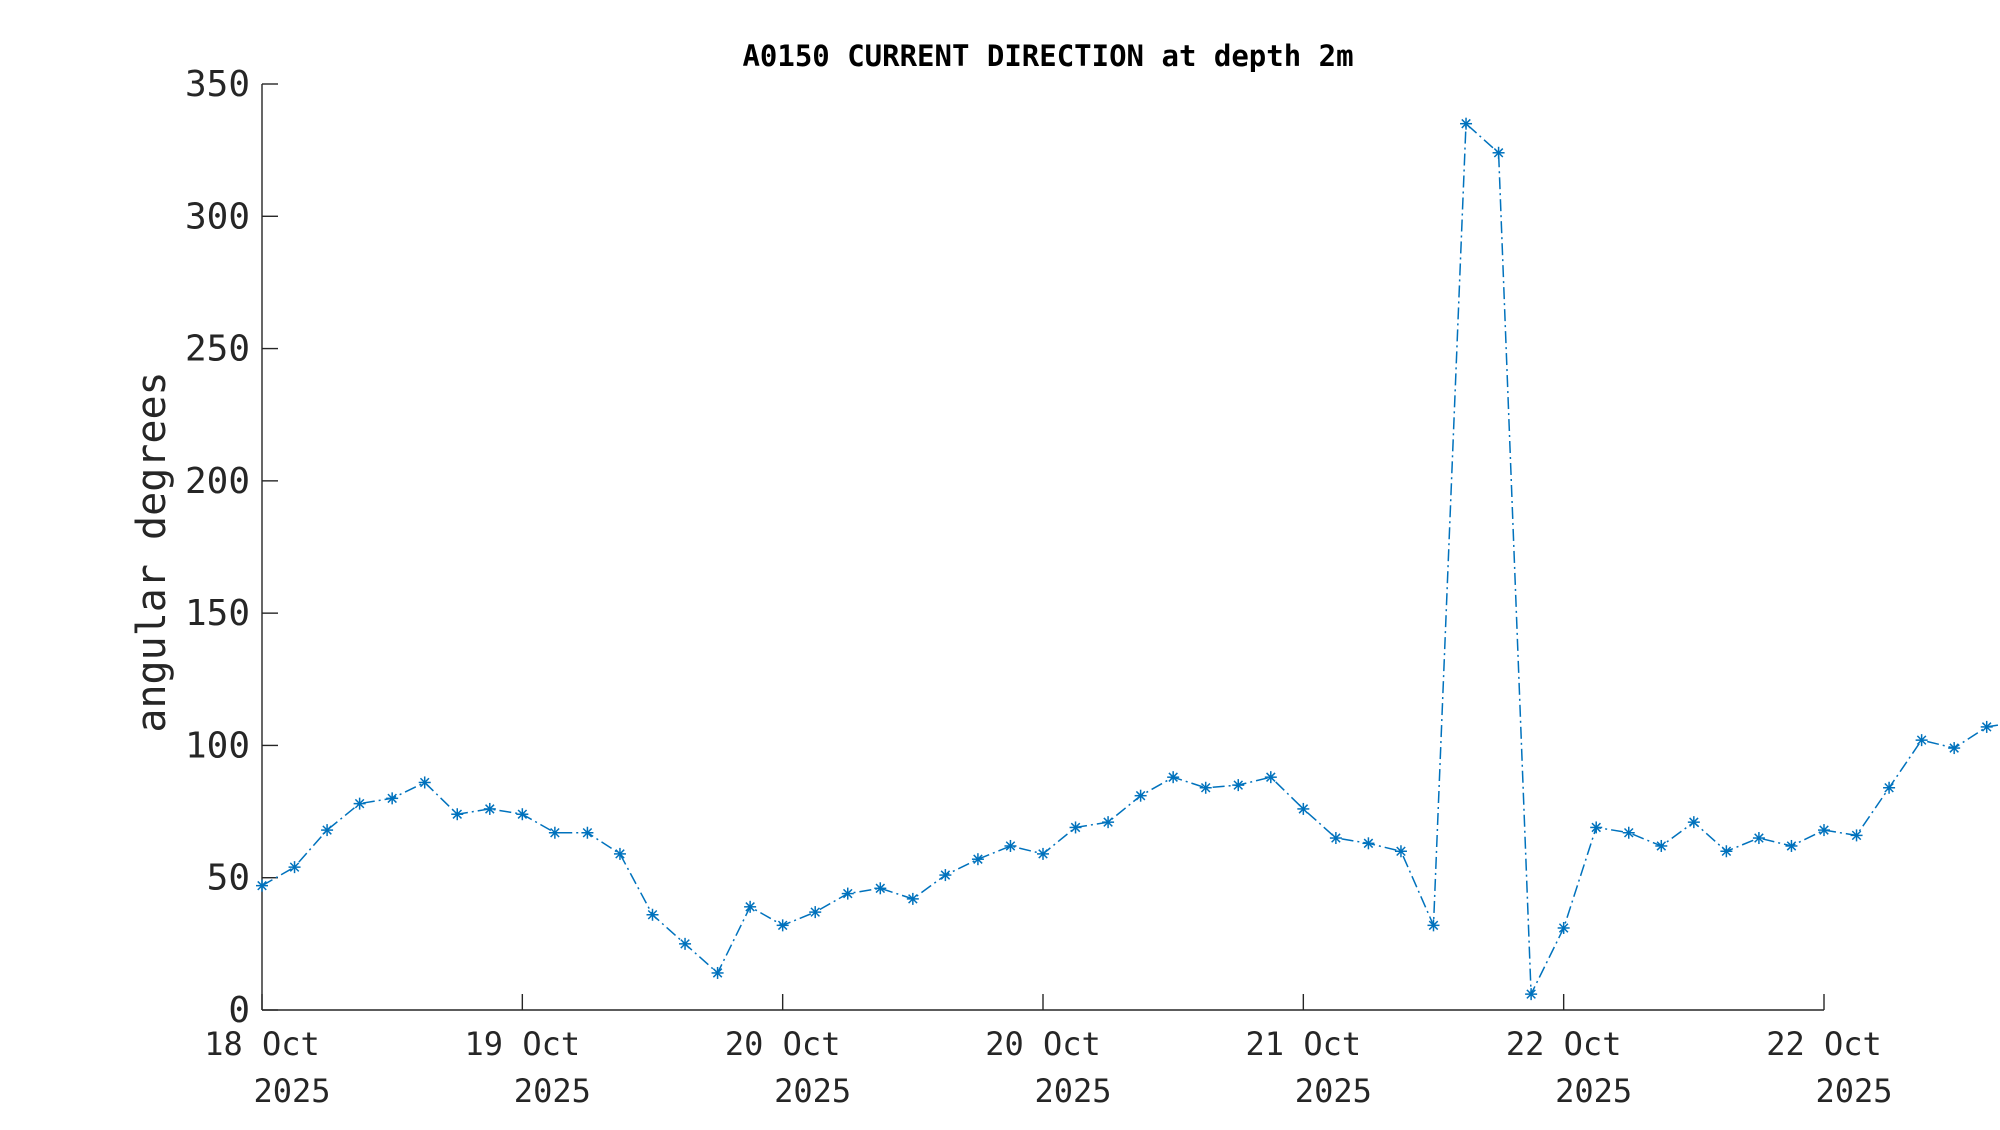 This screenshot has width=2000, height=1130. Describe the element at coordinates (152, 551) in the screenshot. I see `y-axis-label: angular degrees` at that location.